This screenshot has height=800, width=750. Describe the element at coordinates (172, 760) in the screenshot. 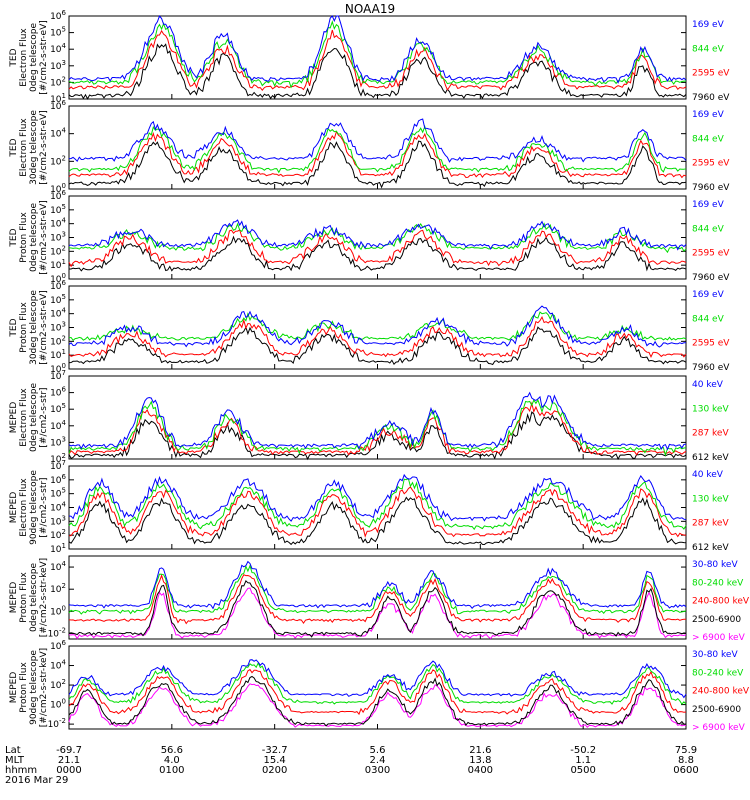

I see `x-tick-label-mlt: 4.0` at that location.